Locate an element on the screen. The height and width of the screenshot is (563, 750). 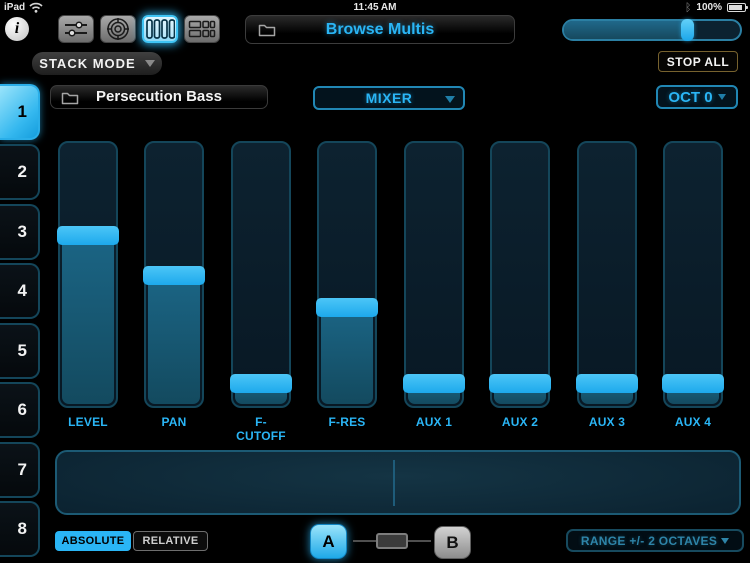
stack-mode-button: STACK MODE is located at coordinates (97, 63).